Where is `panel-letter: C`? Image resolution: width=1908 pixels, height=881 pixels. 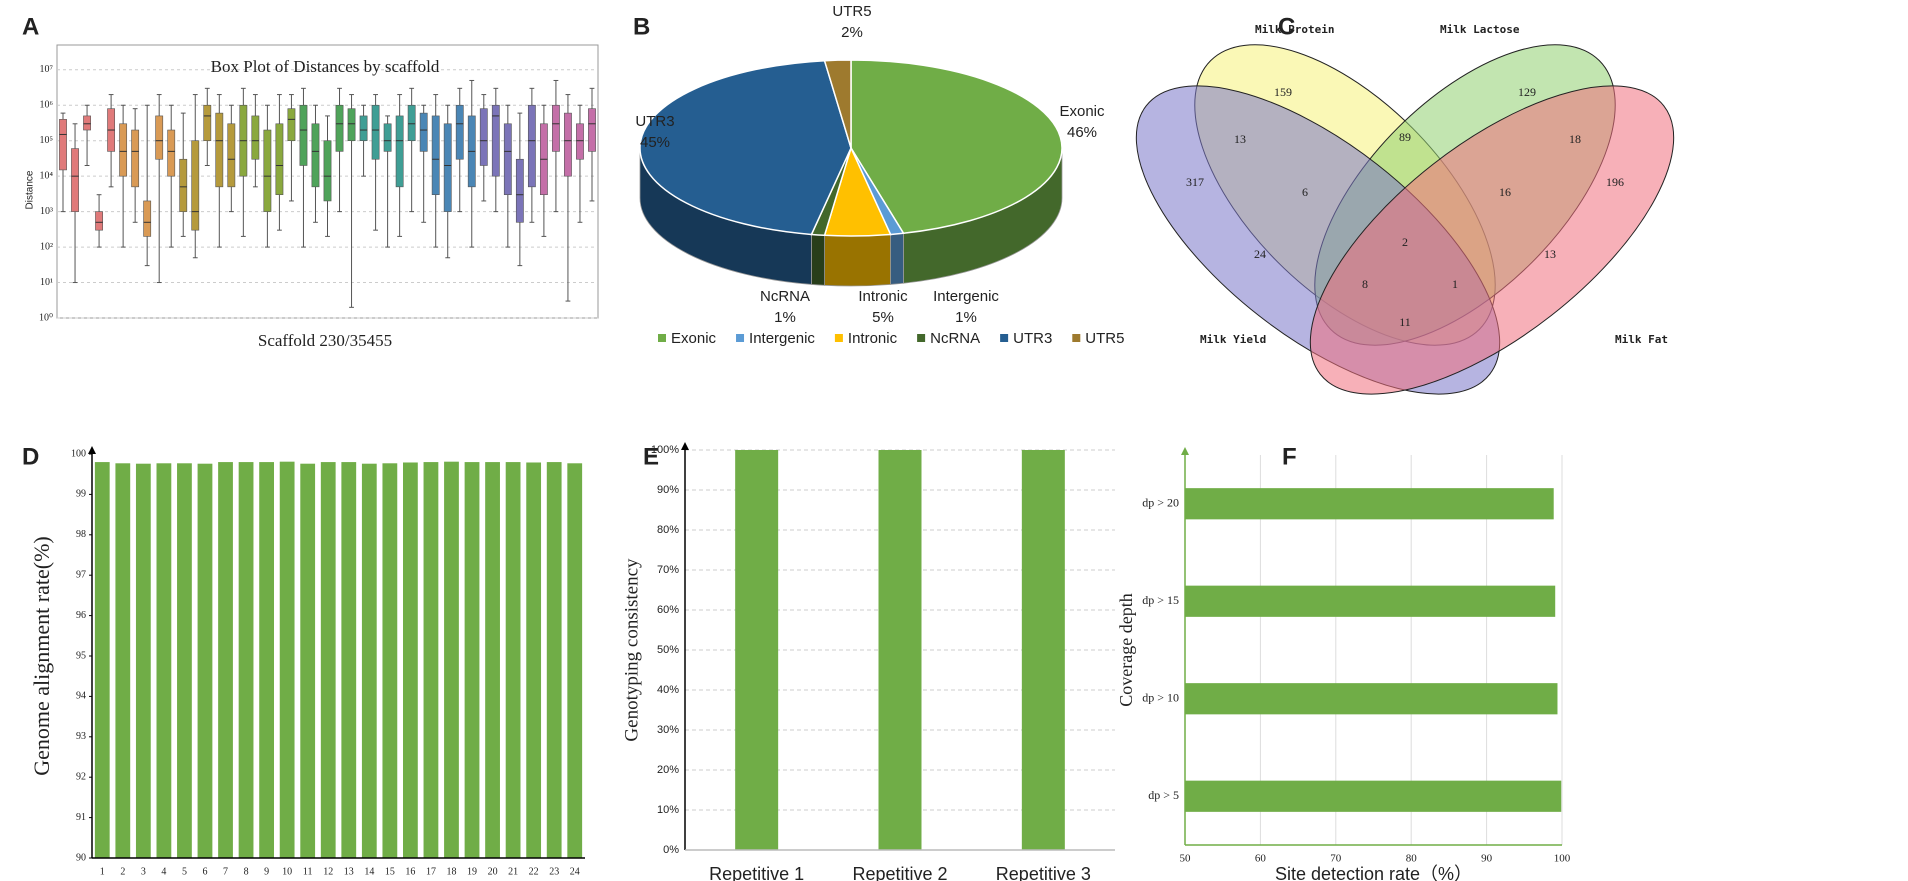 panel-letter: C is located at coordinates (1286, 26).